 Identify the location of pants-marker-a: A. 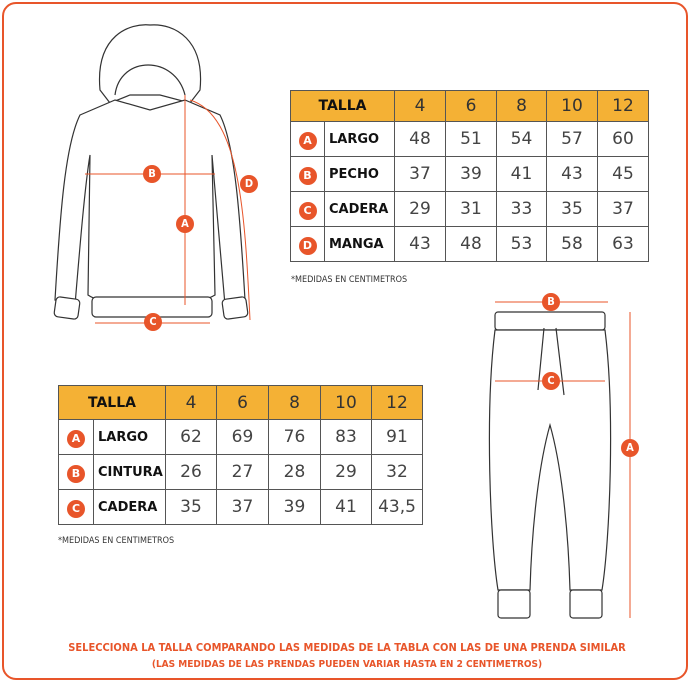
(630, 448).